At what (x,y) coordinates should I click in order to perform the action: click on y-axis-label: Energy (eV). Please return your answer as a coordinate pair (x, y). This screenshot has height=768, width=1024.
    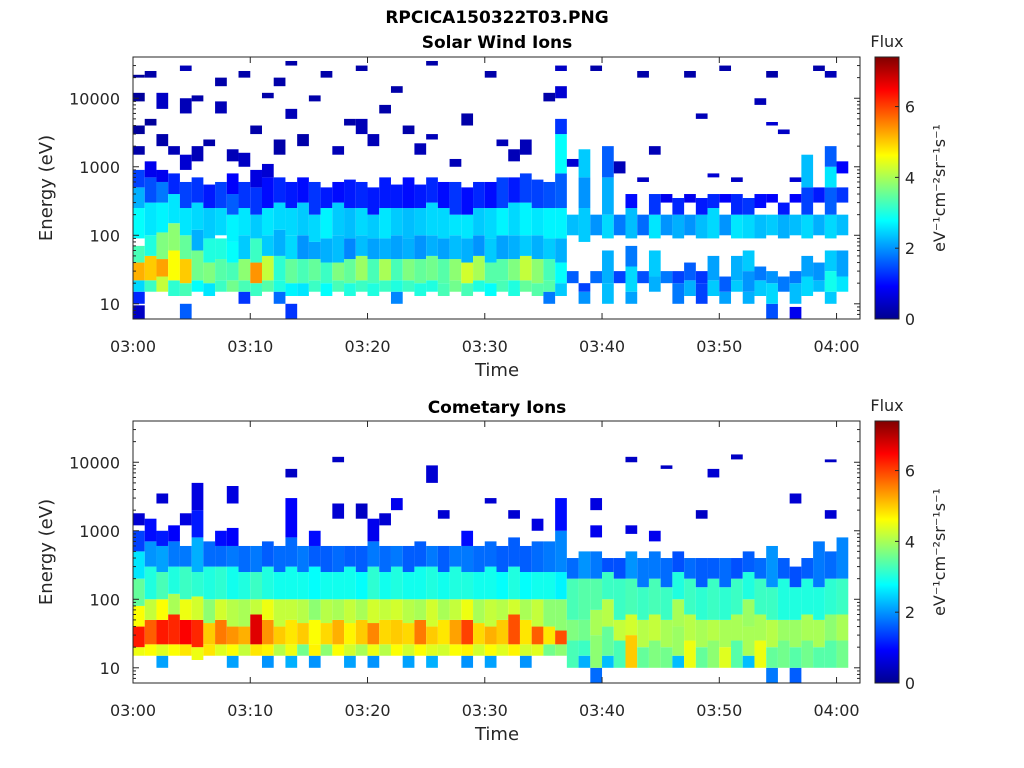
    Looking at the image, I should click on (46, 552).